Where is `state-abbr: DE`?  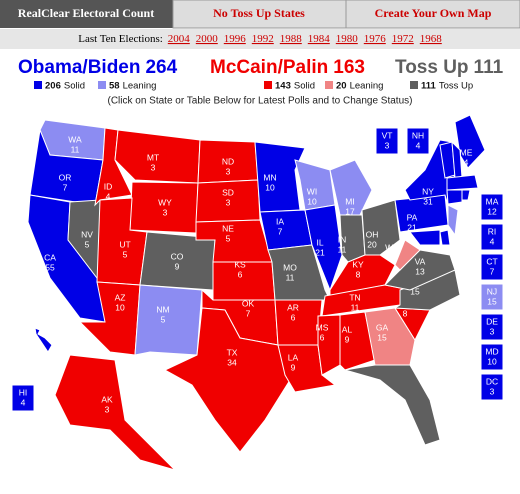 state-abbr: DE is located at coordinates (492, 321).